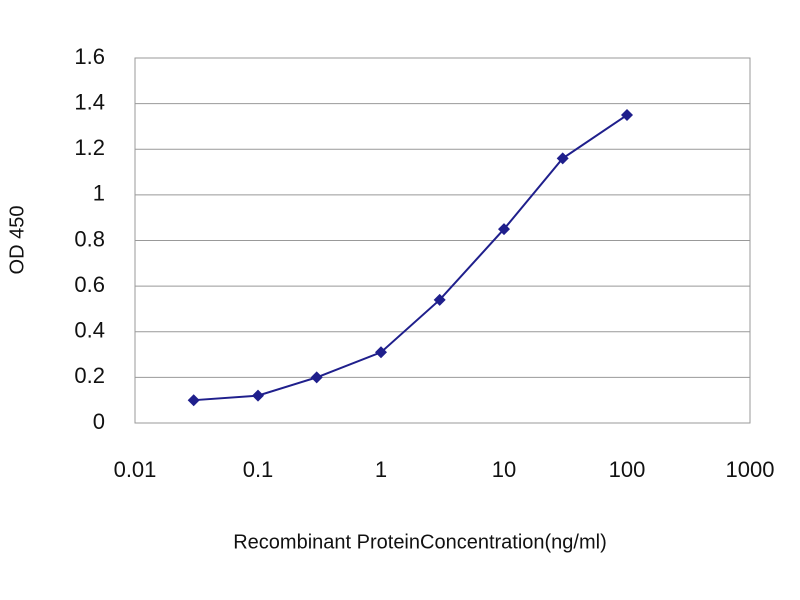 The width and height of the screenshot is (800, 600). Describe the element at coordinates (381, 469) in the screenshot. I see `x-tick-label: 1` at that location.